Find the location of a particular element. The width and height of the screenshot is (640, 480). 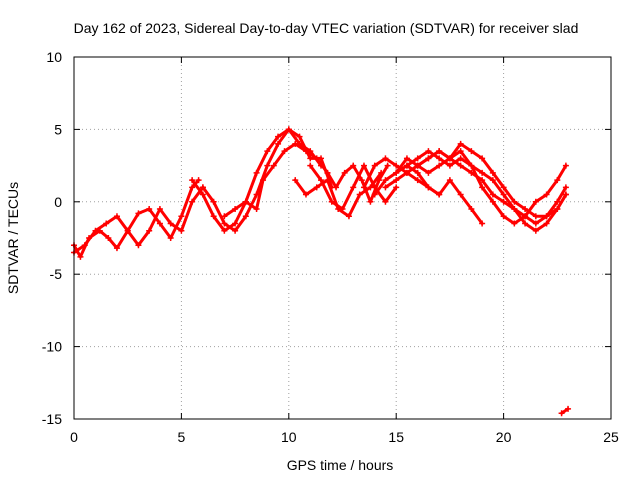

y-tick-label: 10 is located at coordinates (54, 57).